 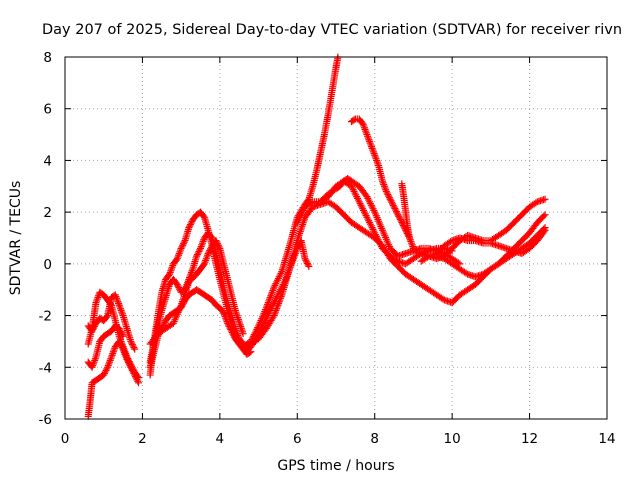 What do you see at coordinates (45, 368) in the screenshot?
I see `y-tick-label: -4` at bounding box center [45, 368].